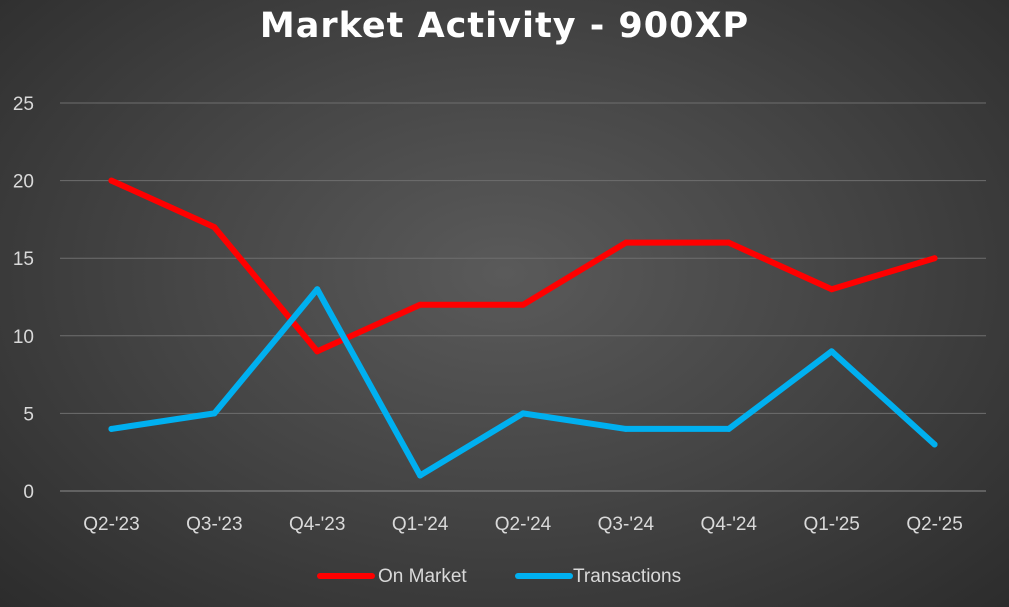 The width and height of the screenshot is (1009, 607). Describe the element at coordinates (499, 576) in the screenshot. I see `legend: On Market Transactions` at that location.